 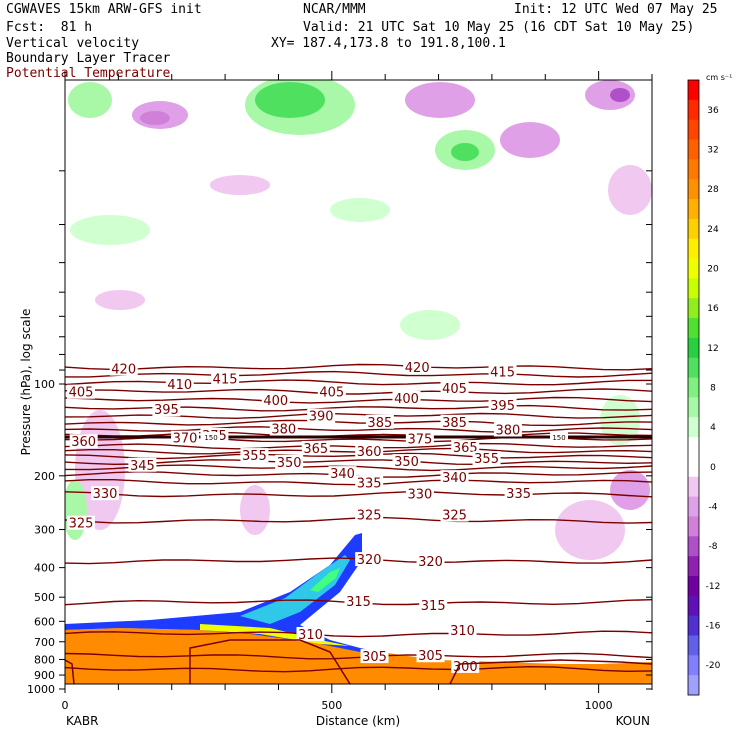 What do you see at coordinates (331, 705) in the screenshot?
I see `x-tick-label: 500` at bounding box center [331, 705].